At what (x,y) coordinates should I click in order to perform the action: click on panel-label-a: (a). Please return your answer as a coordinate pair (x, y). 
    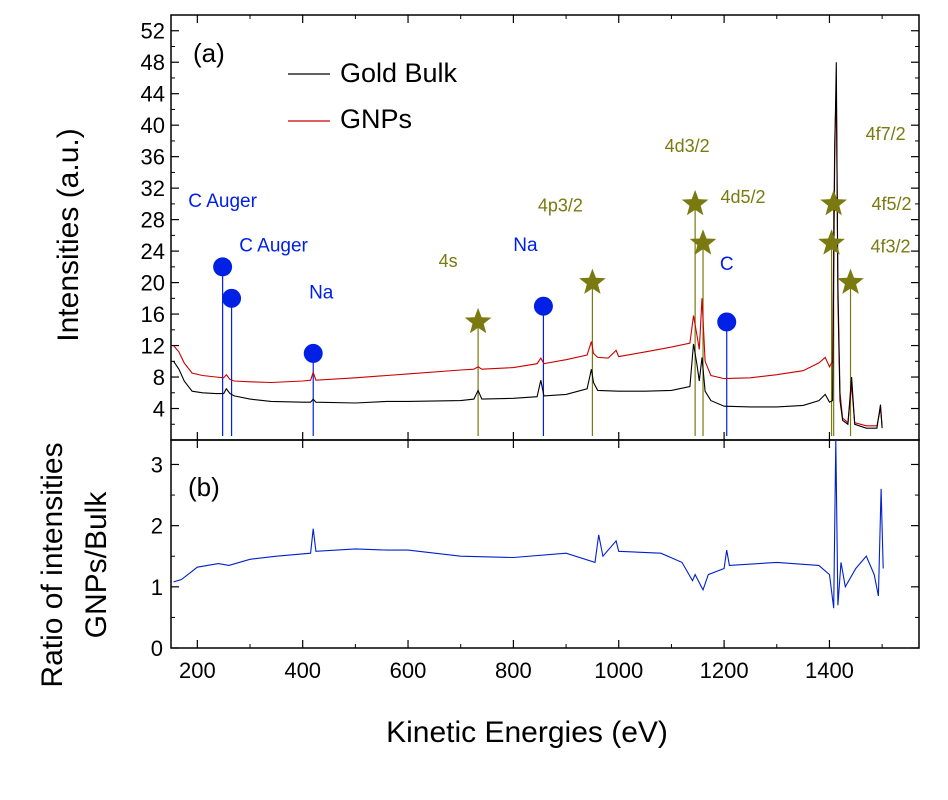
    Looking at the image, I should click on (209, 53).